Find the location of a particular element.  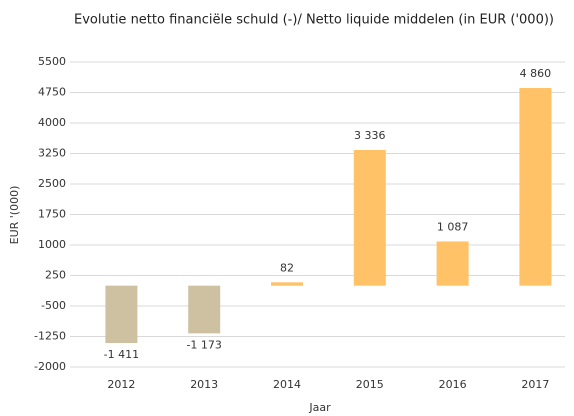

data-label: 3 336 is located at coordinates (370, 135).